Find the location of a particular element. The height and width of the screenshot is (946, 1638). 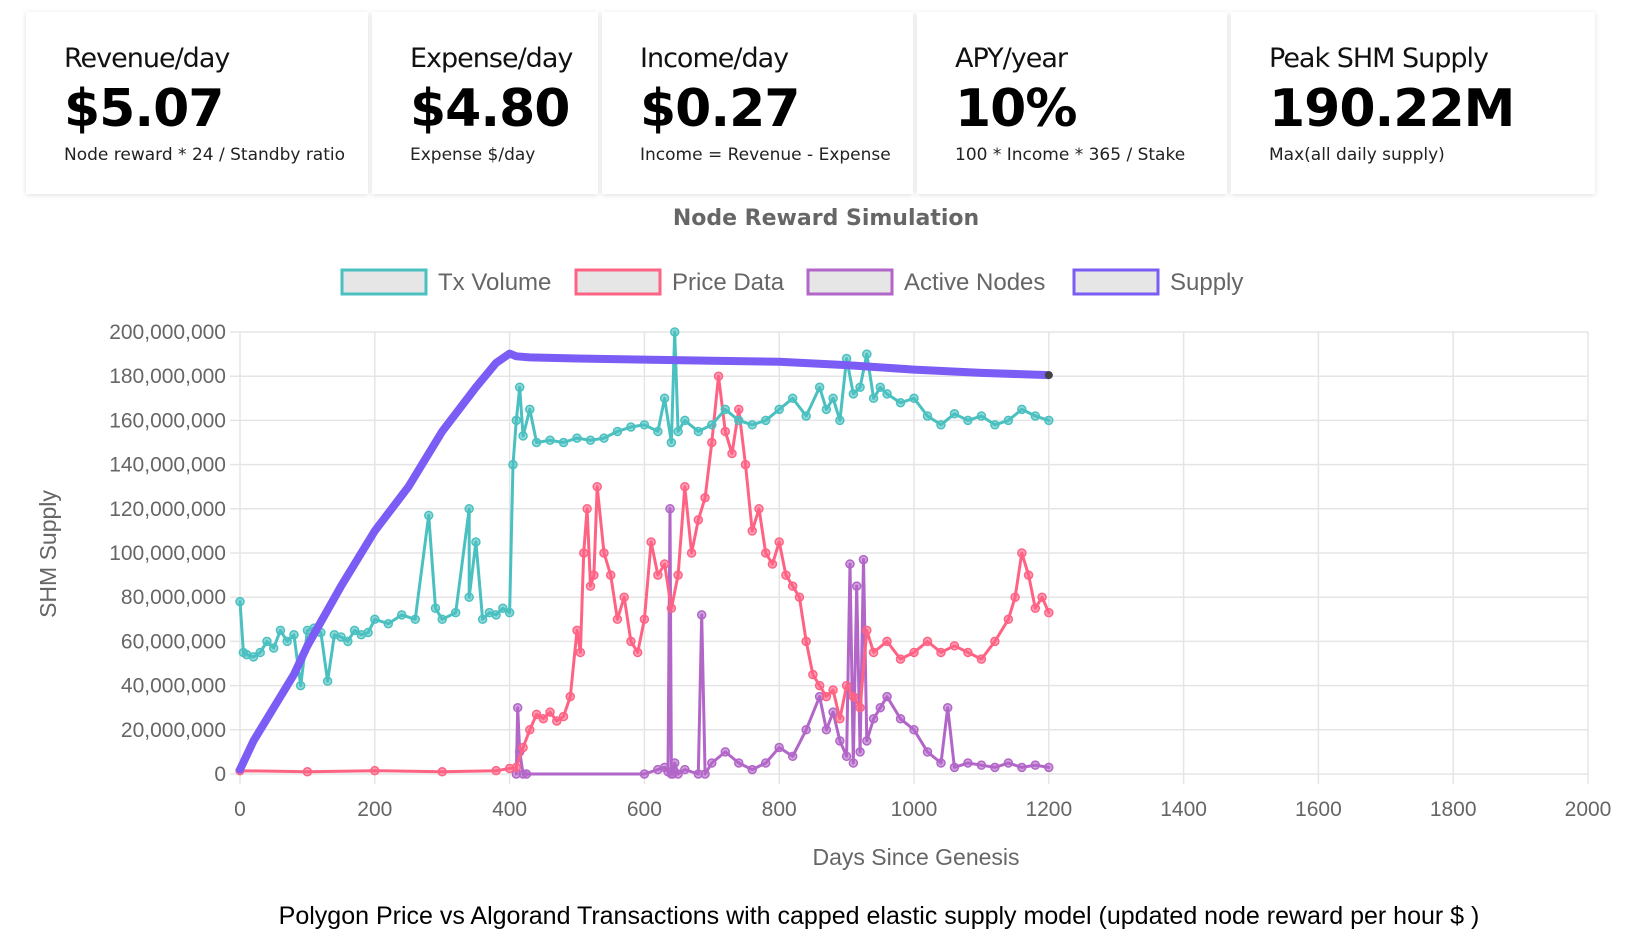

x-tick-label: 400 is located at coordinates (509, 809).